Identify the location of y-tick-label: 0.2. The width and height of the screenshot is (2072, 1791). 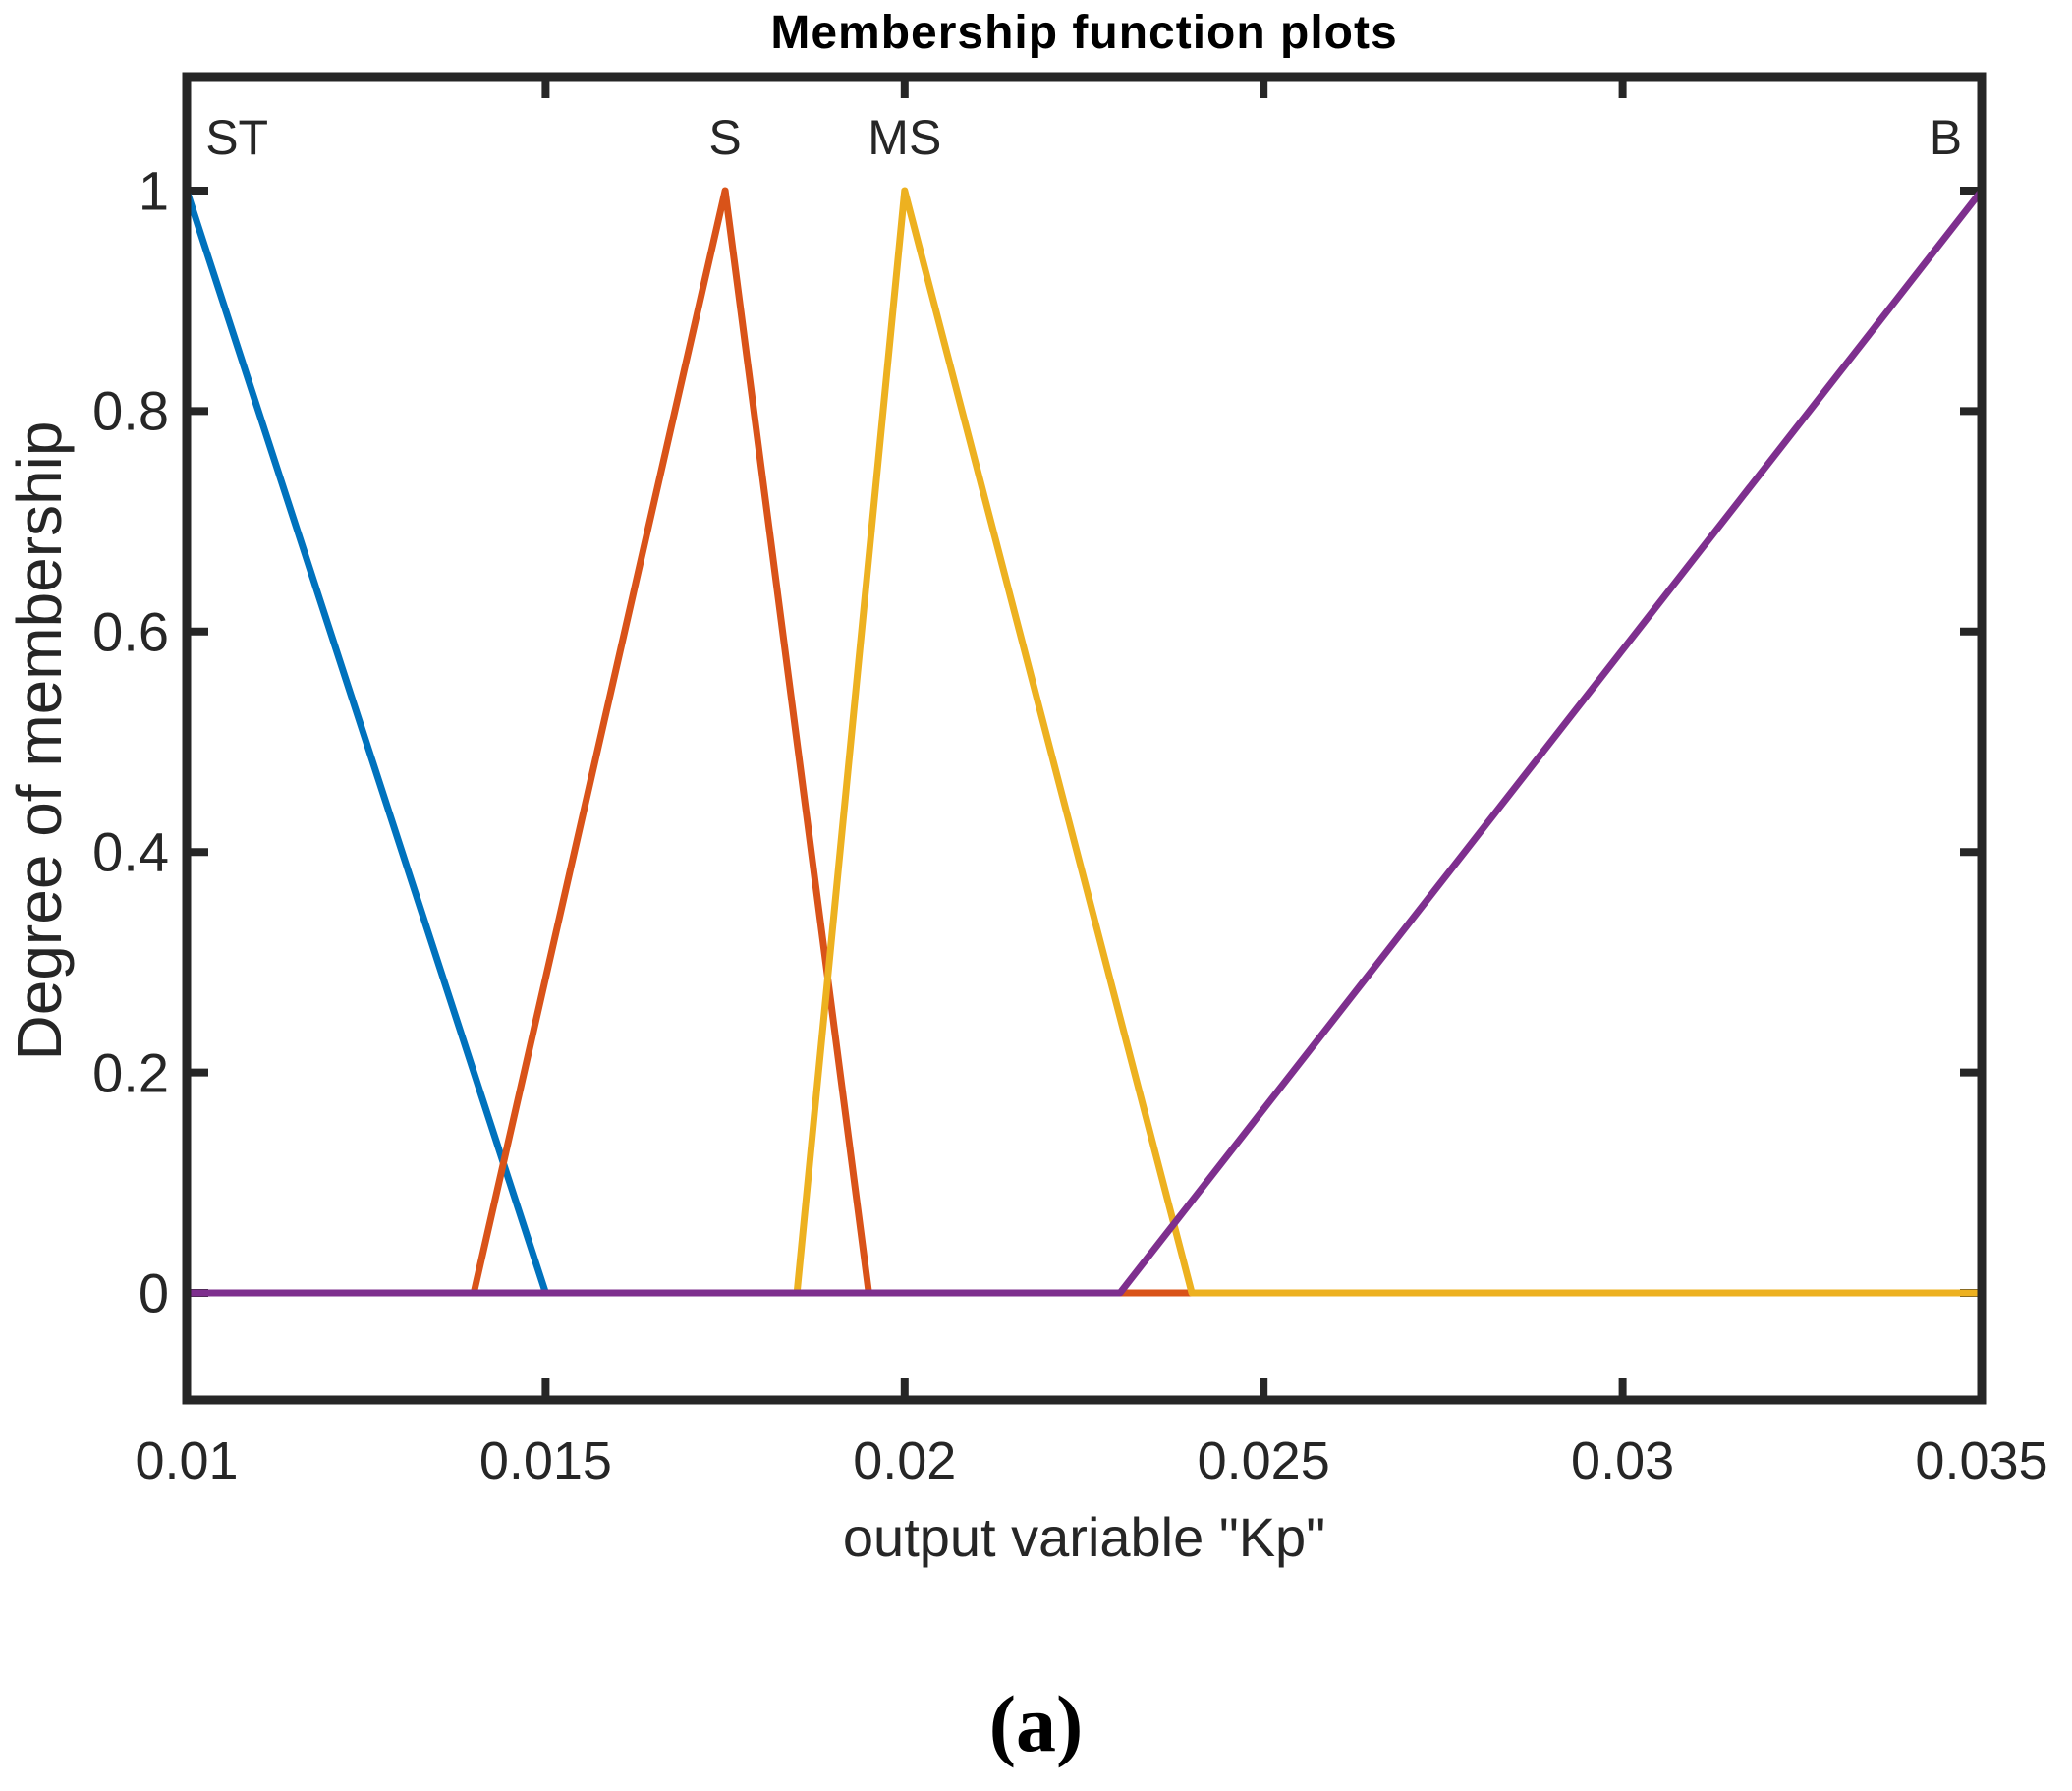
(130, 1073).